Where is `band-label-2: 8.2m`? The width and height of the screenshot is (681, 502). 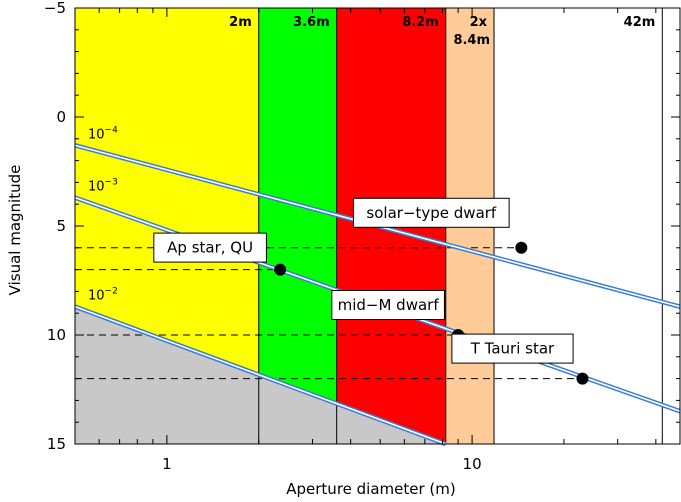 band-label-2: 8.2m is located at coordinates (420, 22).